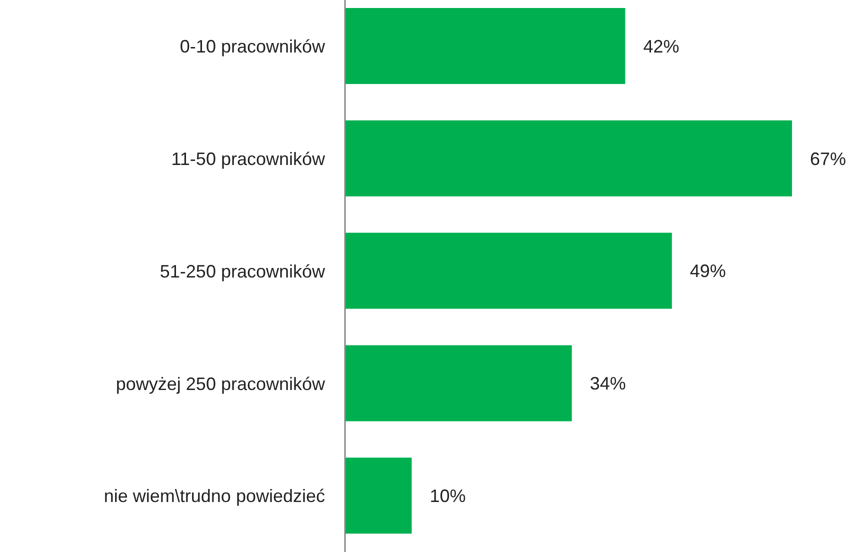 Image resolution: width=858 pixels, height=552 pixels. Describe the element at coordinates (828, 158) in the screenshot. I see `data-label: 67%` at that location.